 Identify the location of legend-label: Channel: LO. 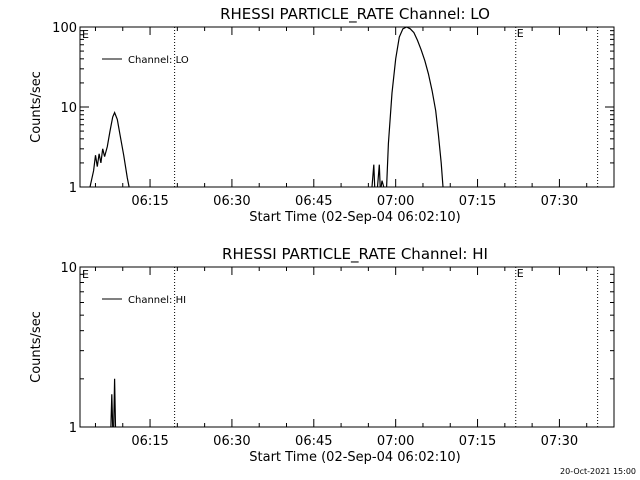
(158, 60).